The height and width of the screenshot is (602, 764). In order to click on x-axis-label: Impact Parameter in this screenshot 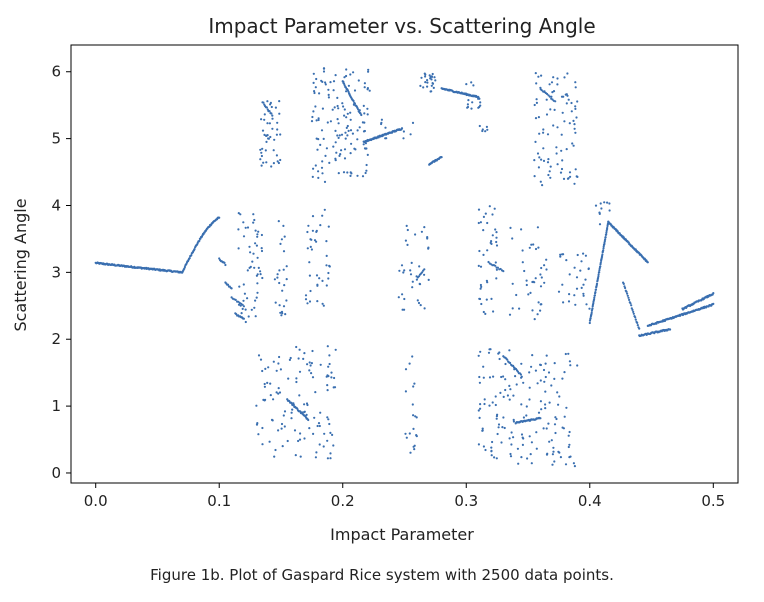, I will do `click(402, 534)`.